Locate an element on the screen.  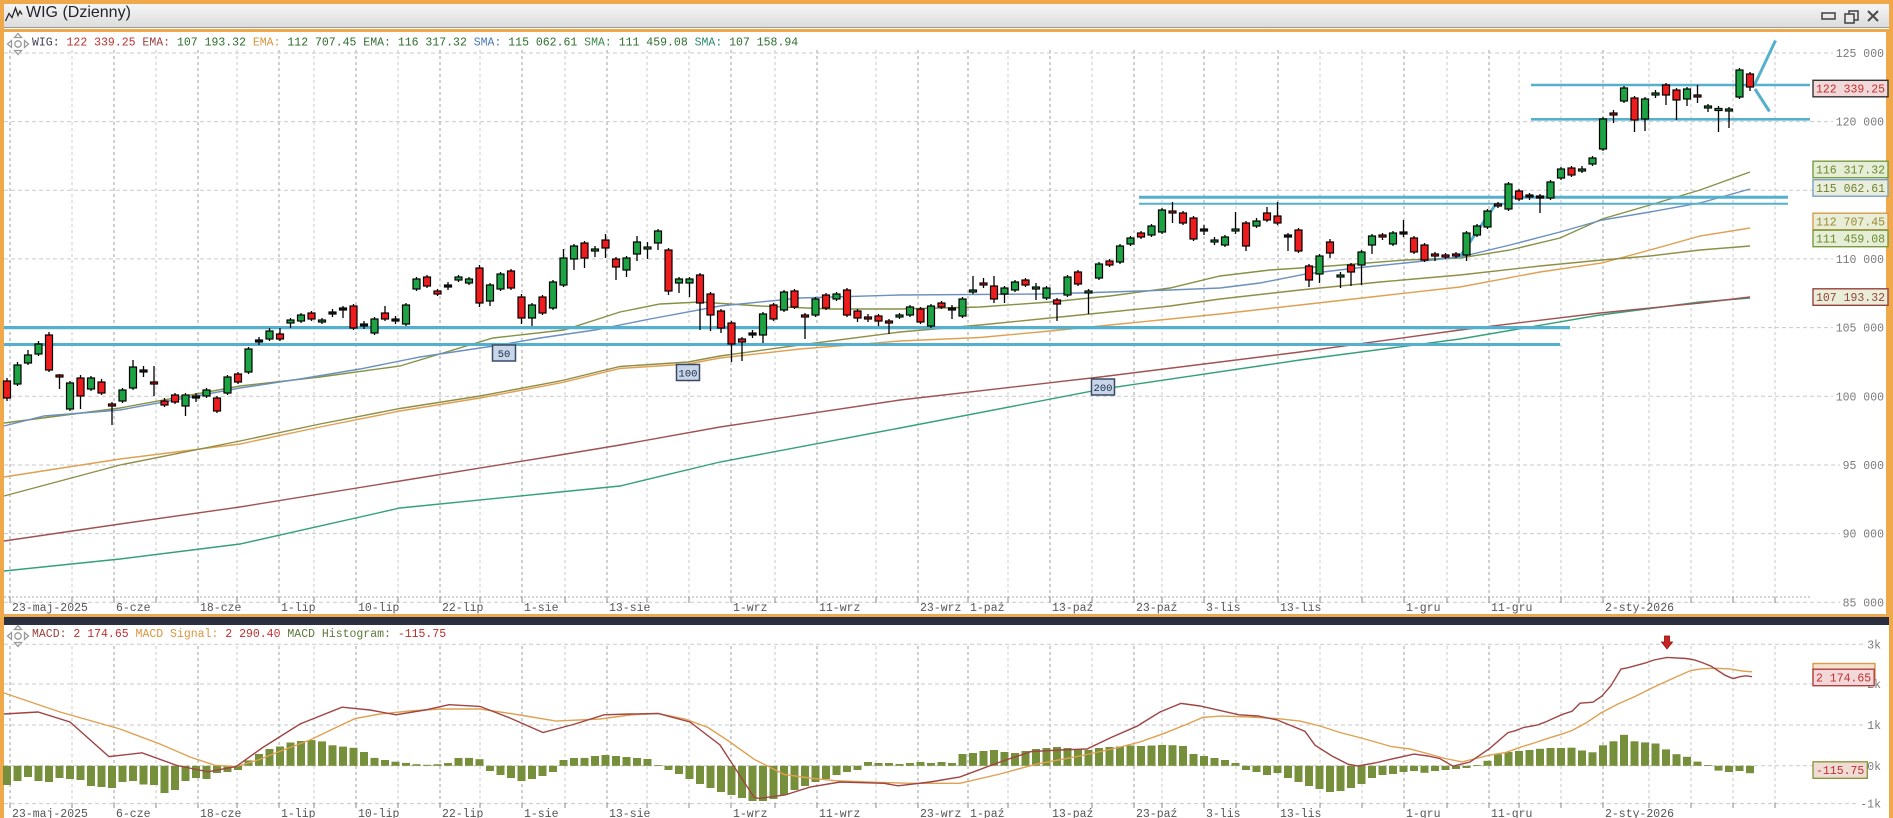
svg-text: 122 339.25 is located at coordinates (1850, 90).